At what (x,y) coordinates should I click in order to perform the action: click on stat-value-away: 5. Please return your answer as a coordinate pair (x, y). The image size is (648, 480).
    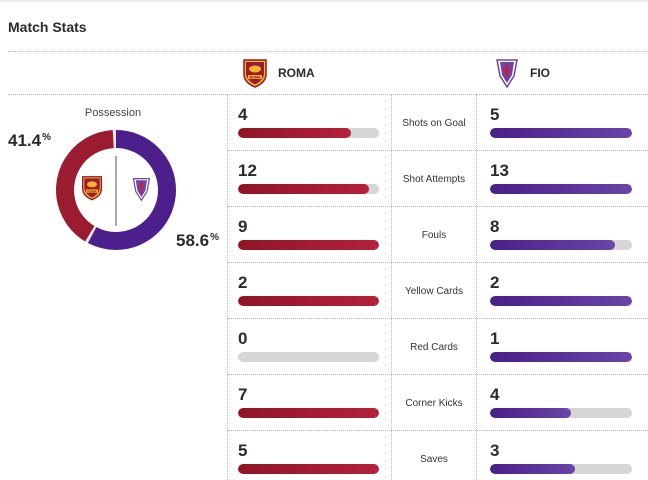
    Looking at the image, I should click on (495, 114).